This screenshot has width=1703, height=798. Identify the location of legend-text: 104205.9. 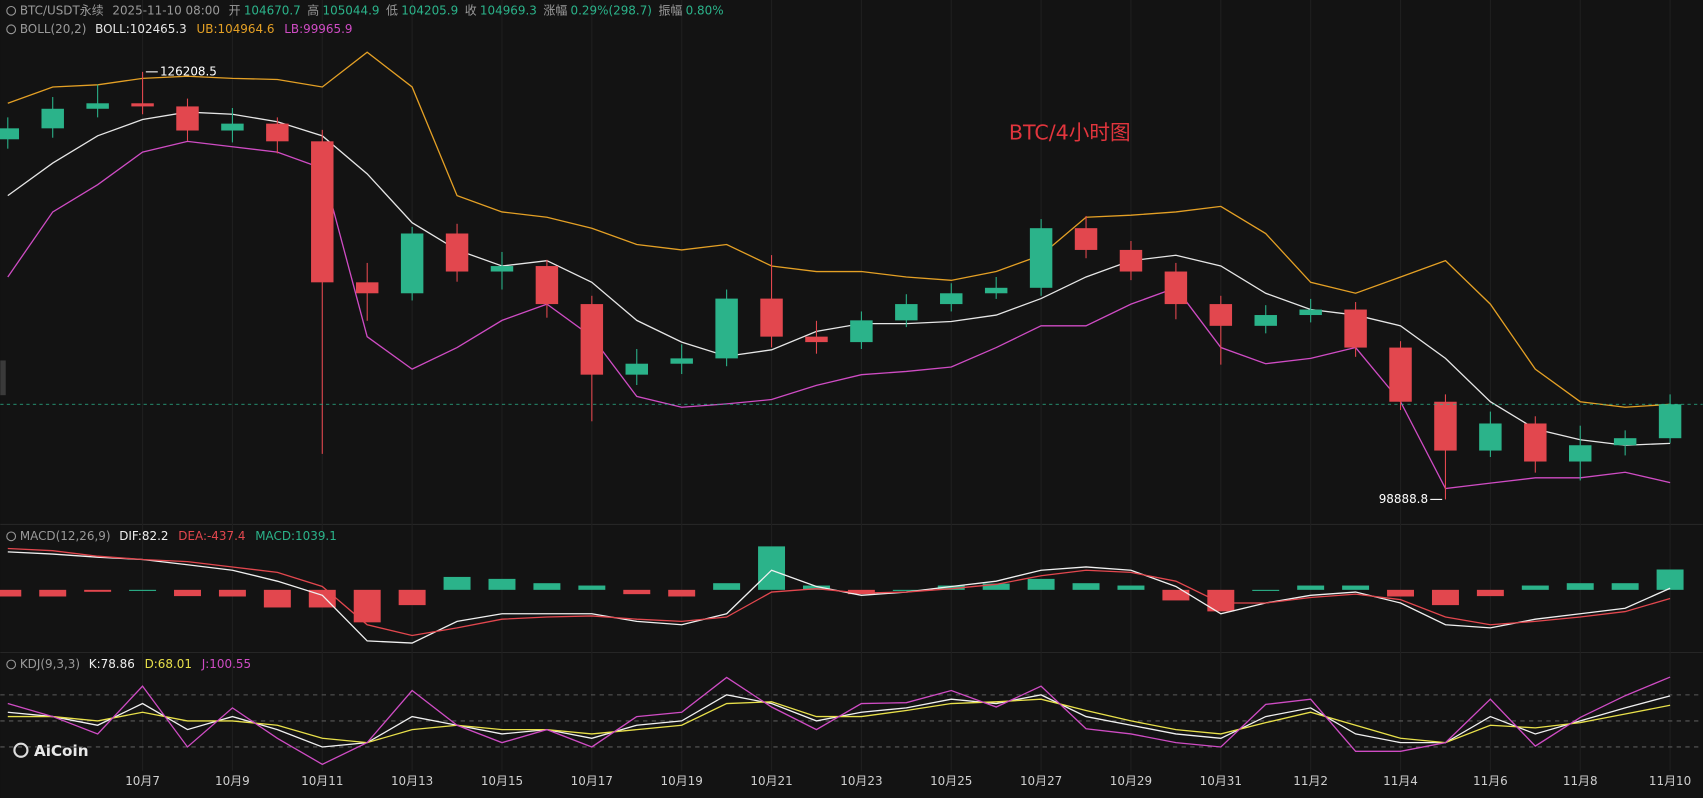
(429, 10).